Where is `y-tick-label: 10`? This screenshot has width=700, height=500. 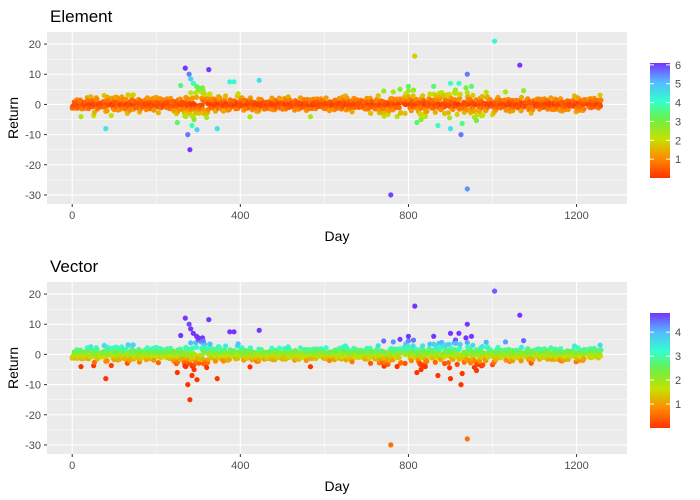 y-tick-label: 10 is located at coordinates (35, 75).